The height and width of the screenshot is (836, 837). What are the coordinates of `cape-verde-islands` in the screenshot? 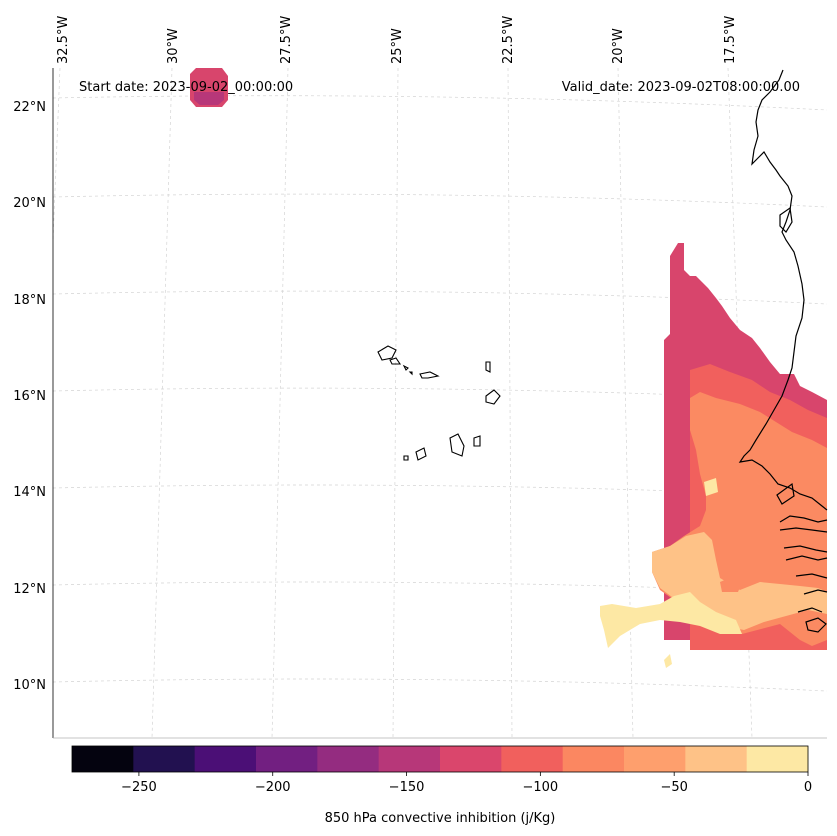 It's located at (439, 403).